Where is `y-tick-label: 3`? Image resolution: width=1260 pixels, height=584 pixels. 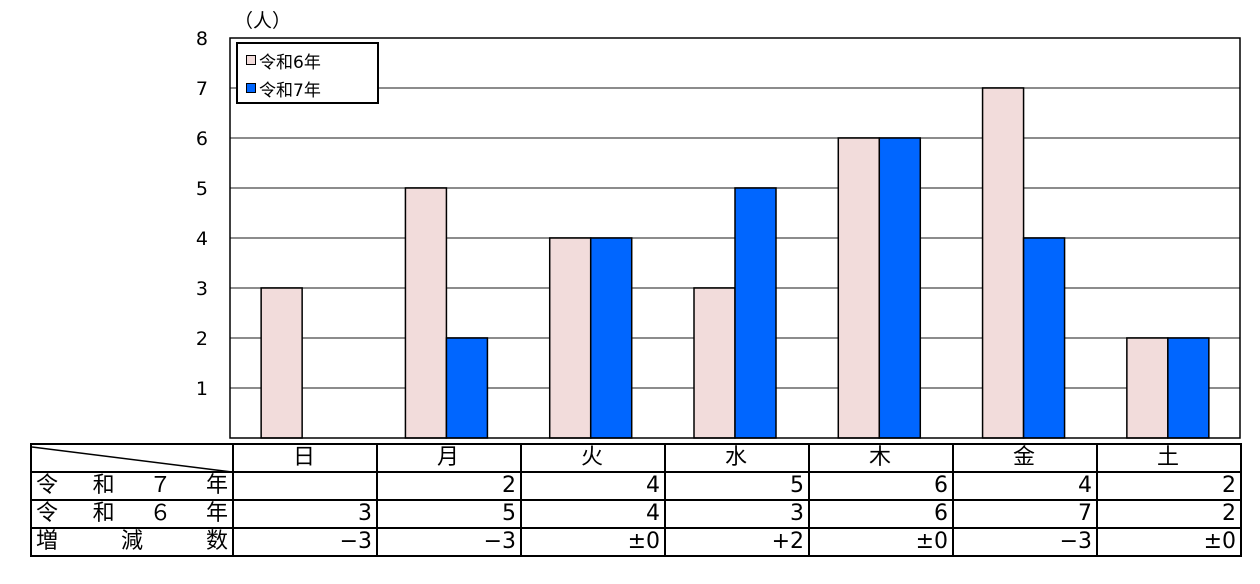 y-tick-label: 3 is located at coordinates (202, 289).